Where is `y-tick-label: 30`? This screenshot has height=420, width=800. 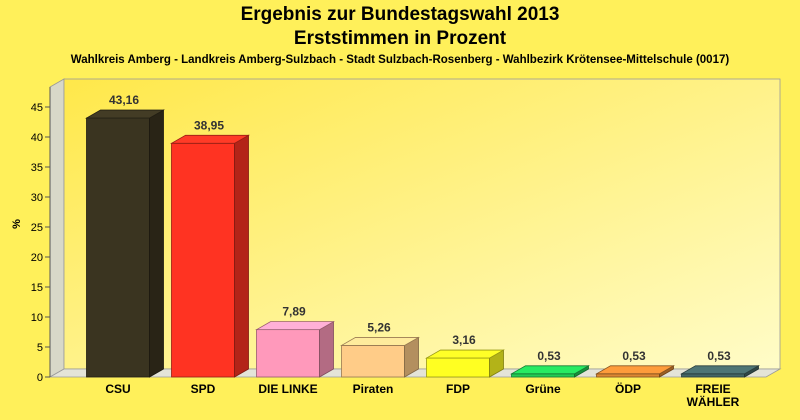 y-tick-label: 30 is located at coordinates (37, 198).